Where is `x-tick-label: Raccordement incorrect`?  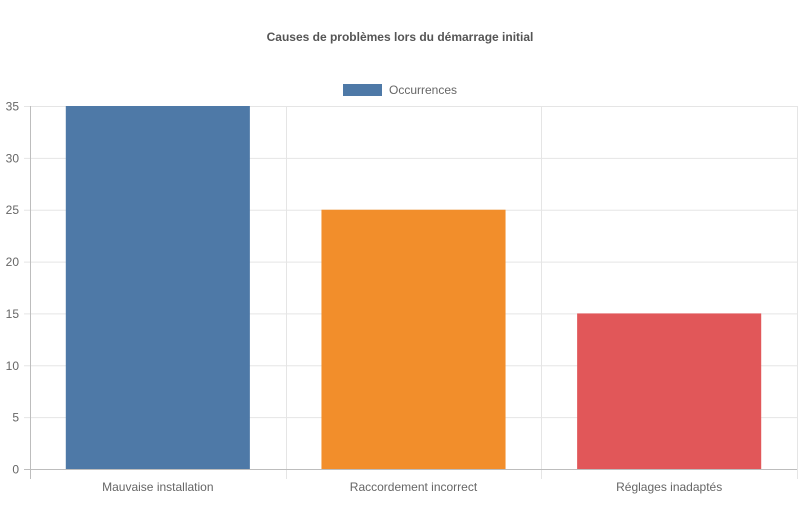 x-tick-label: Raccordement incorrect is located at coordinates (414, 487).